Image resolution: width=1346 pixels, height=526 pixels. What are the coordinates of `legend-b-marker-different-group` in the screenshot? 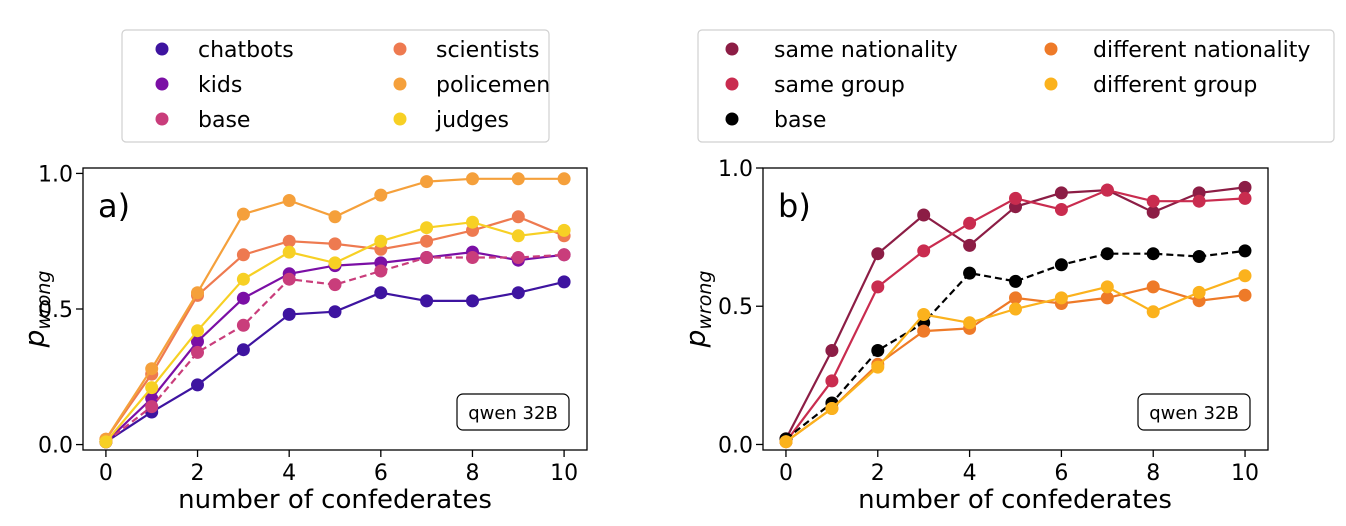 It's located at (1051, 84).